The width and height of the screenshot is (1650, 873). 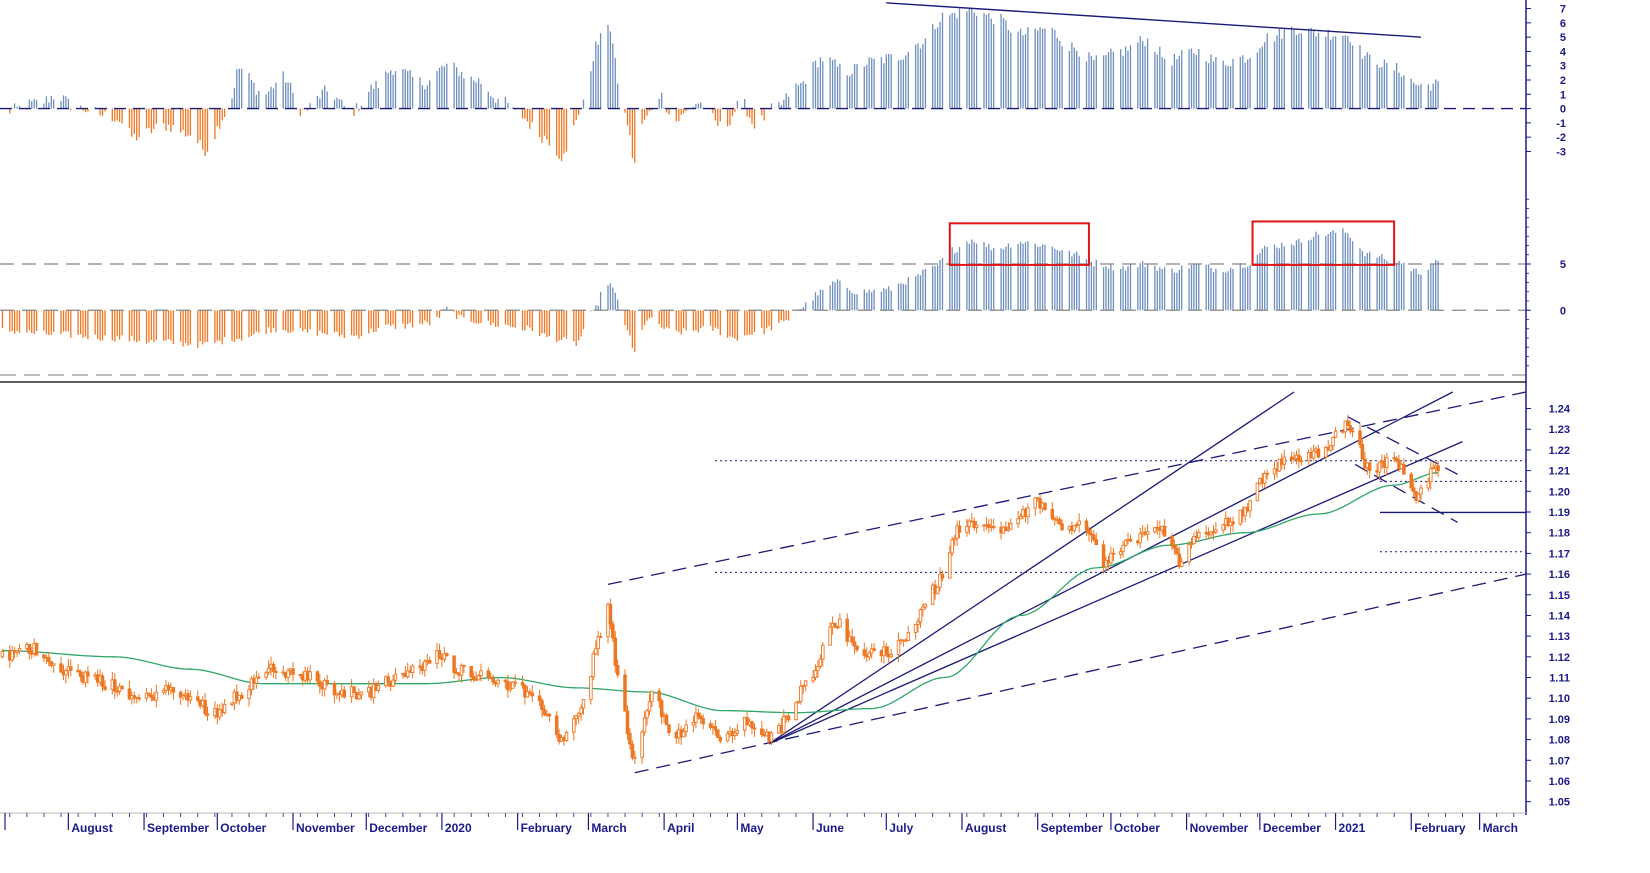 I want to click on y-tick-label: 2, so click(x=1563, y=81).